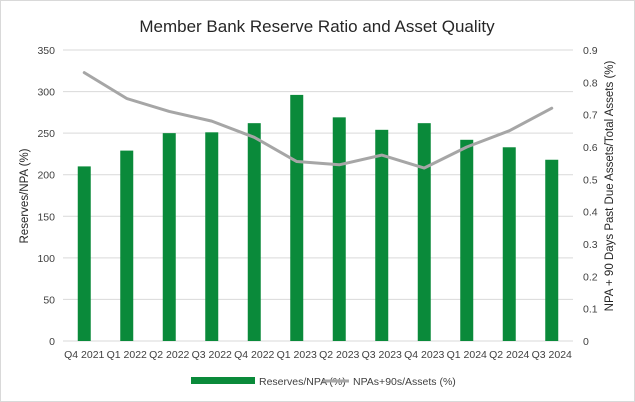 Image resolution: width=635 pixels, height=402 pixels. Describe the element at coordinates (46, 51) in the screenshot. I see `y-tick-label: 350` at that location.